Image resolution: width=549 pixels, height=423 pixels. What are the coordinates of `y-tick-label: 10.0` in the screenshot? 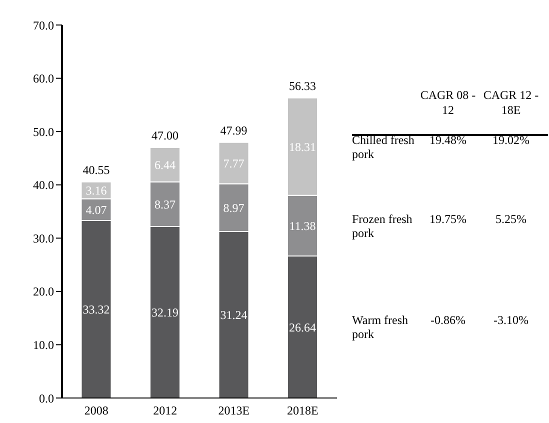 It's located at (43, 345).